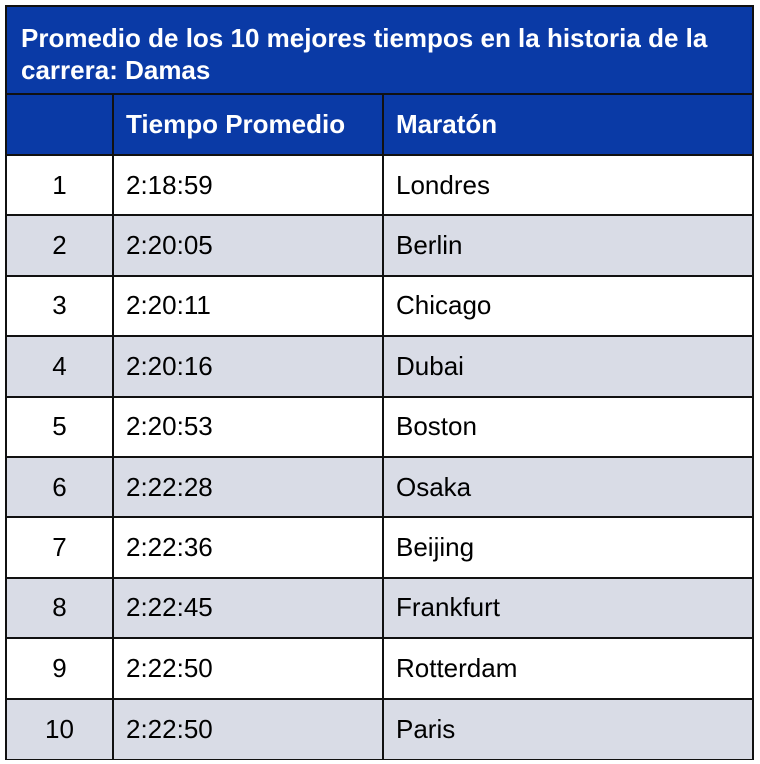  What do you see at coordinates (60, 669) in the screenshot?
I see `rank-cell: 9` at bounding box center [60, 669].